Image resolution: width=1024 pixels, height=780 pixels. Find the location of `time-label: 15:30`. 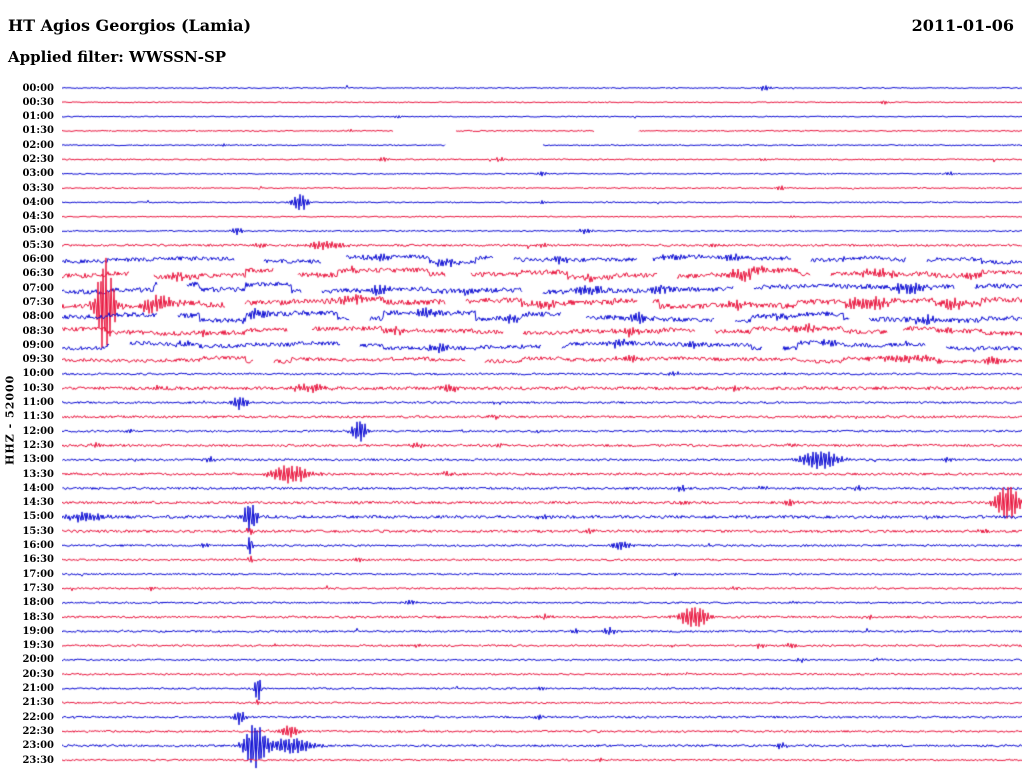

time-label: 15:30 is located at coordinates (38, 531).